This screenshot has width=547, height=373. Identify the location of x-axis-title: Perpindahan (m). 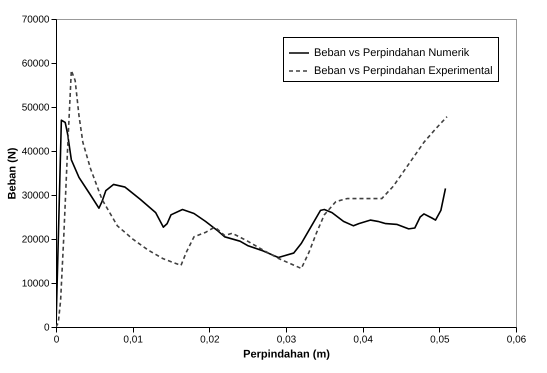
(286, 354).